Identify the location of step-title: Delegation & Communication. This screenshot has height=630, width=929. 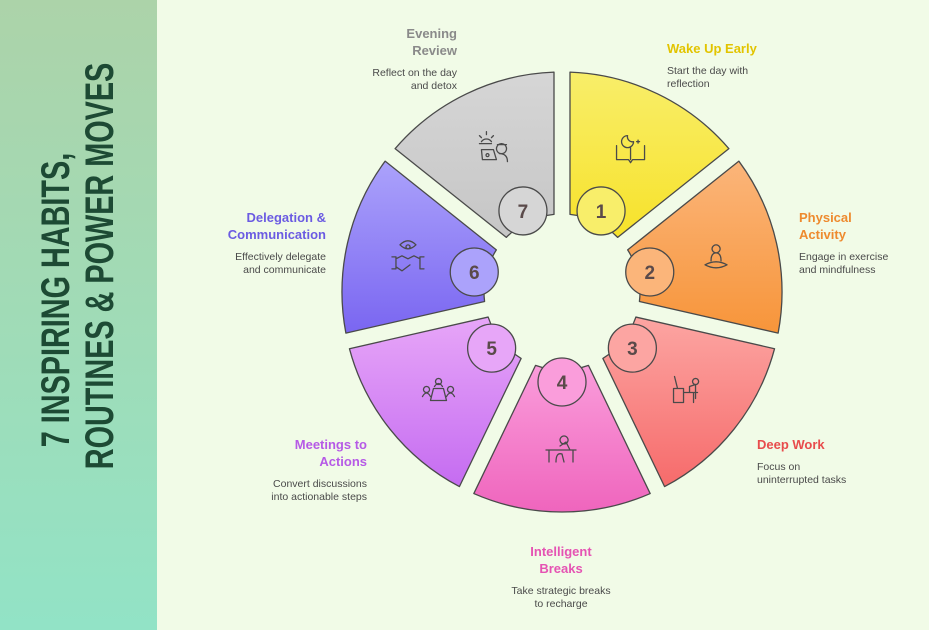
(276, 226).